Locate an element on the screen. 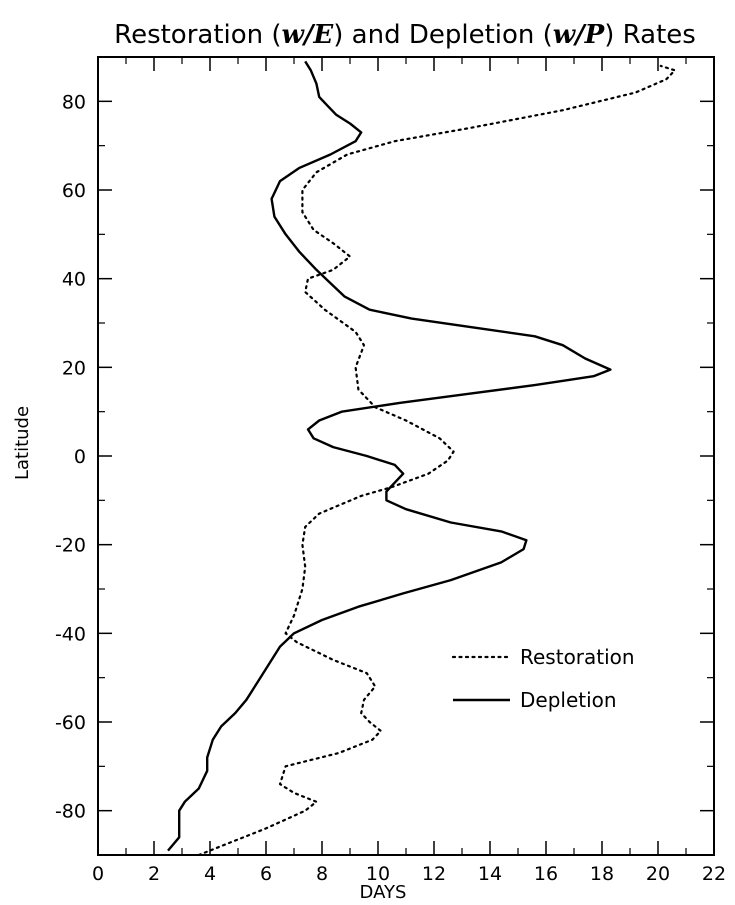  title-part-3: ) Rates is located at coordinates (650, 35).